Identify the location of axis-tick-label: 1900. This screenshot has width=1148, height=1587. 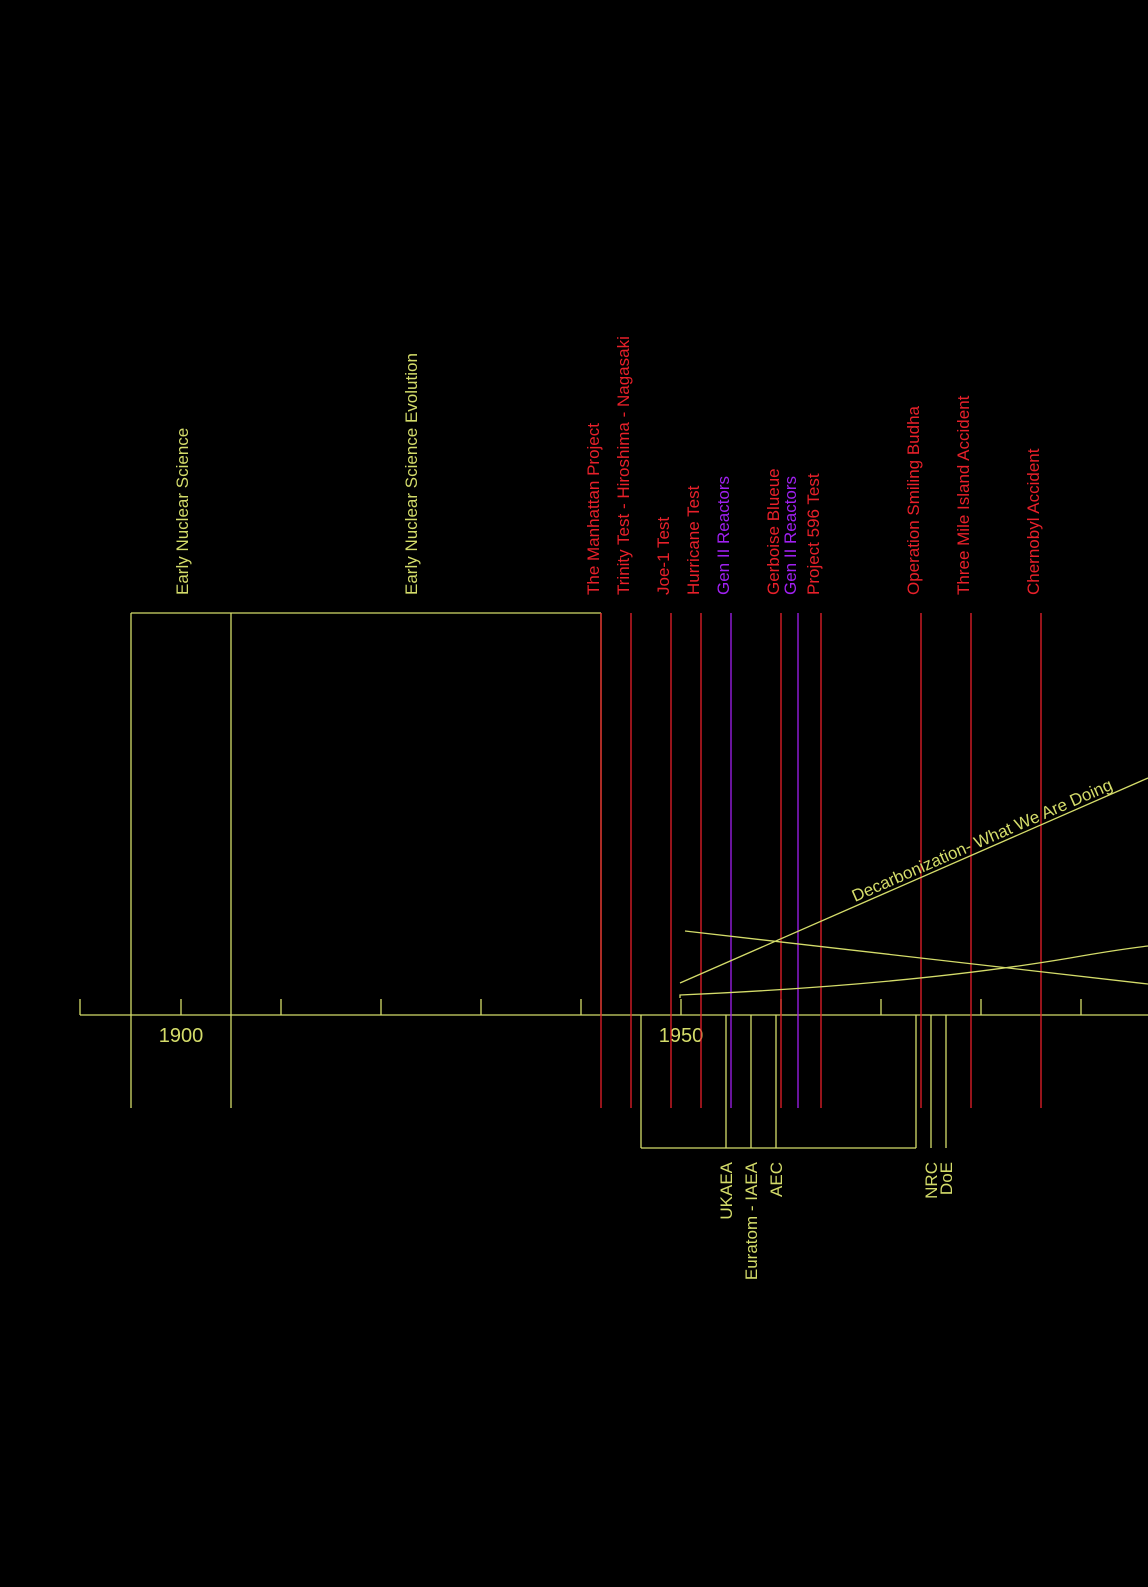
(181, 1036).